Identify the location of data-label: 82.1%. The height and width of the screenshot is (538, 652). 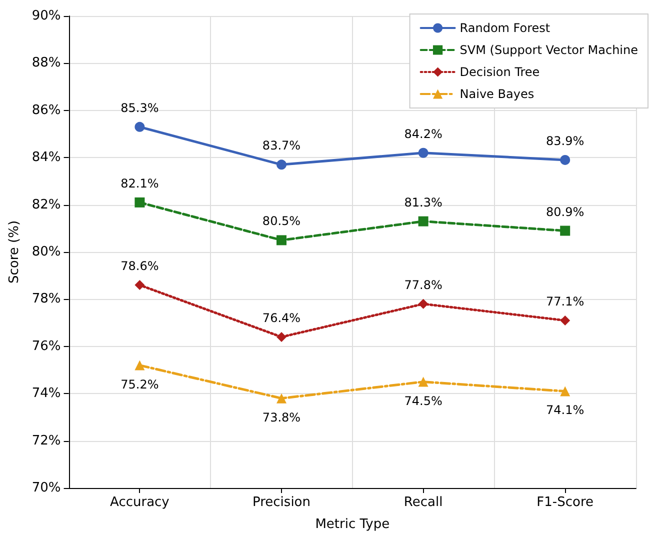
(139, 183).